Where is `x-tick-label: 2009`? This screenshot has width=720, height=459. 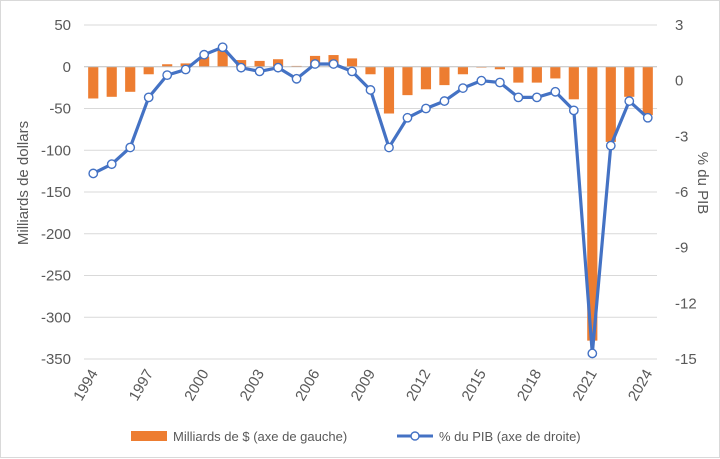
x-tick-label: 2009 is located at coordinates (363, 385).